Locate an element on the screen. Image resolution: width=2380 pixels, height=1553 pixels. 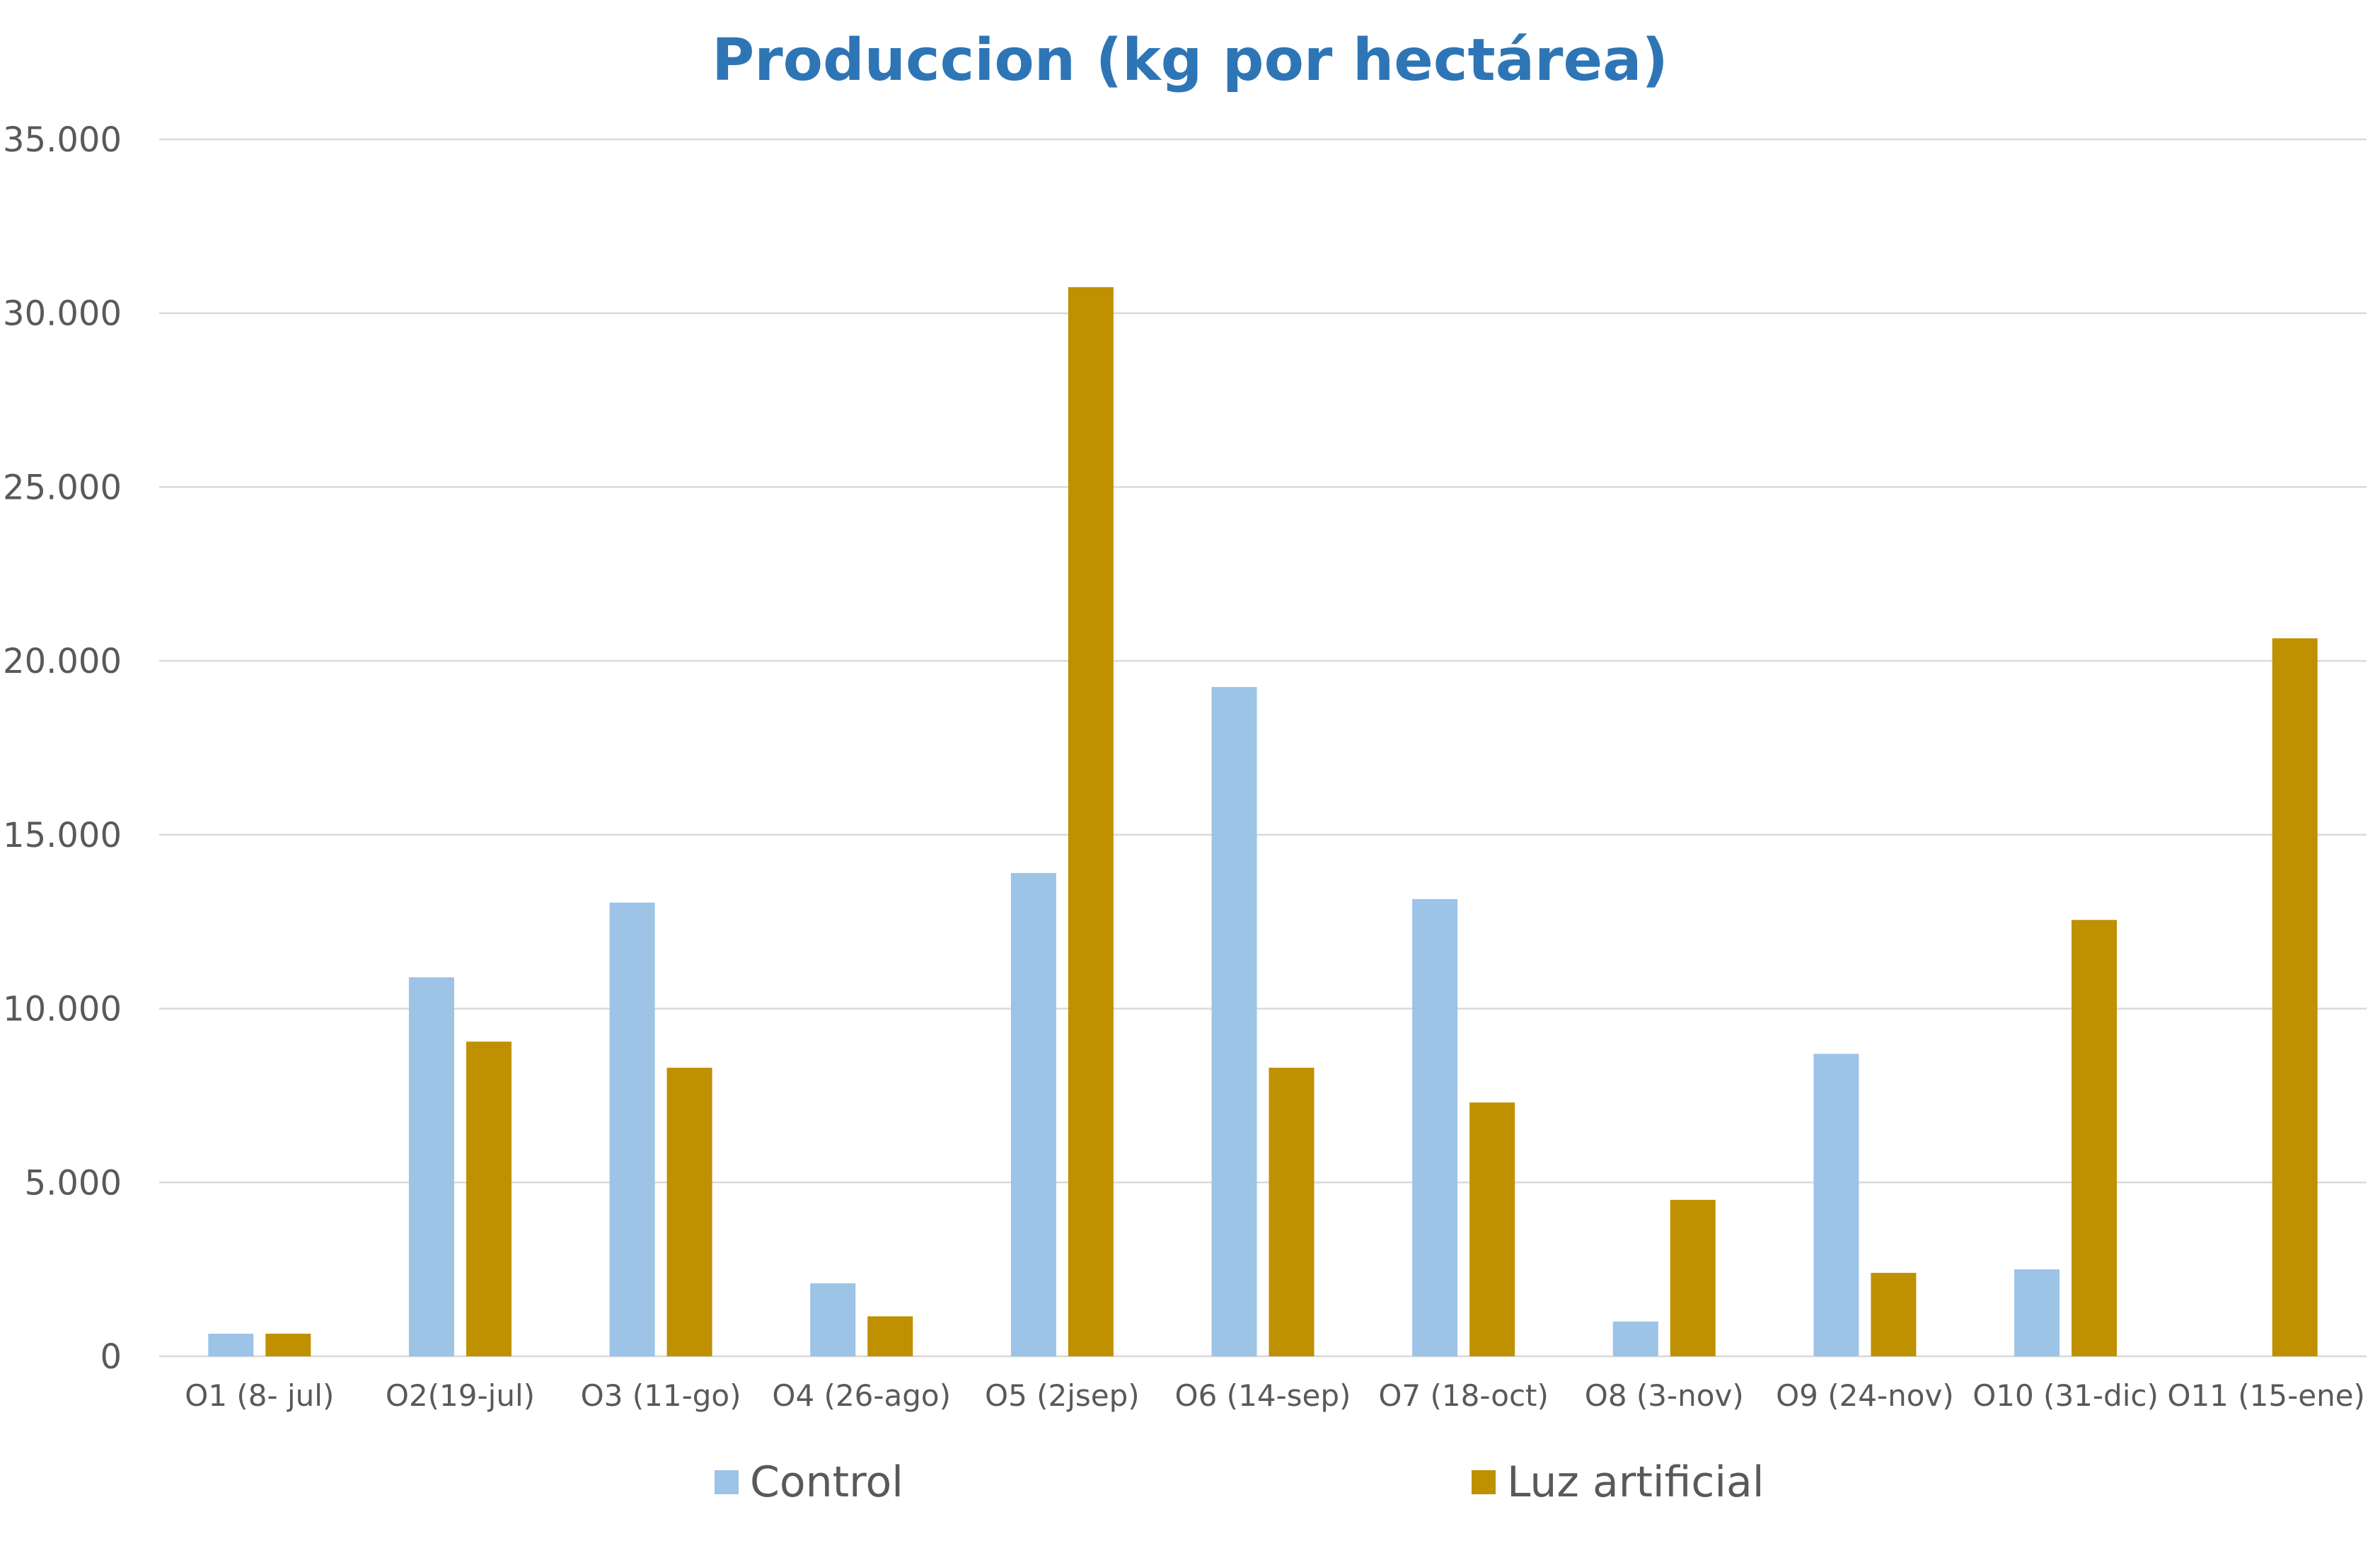
y-tick-label: 35.000 is located at coordinates (63, 140).